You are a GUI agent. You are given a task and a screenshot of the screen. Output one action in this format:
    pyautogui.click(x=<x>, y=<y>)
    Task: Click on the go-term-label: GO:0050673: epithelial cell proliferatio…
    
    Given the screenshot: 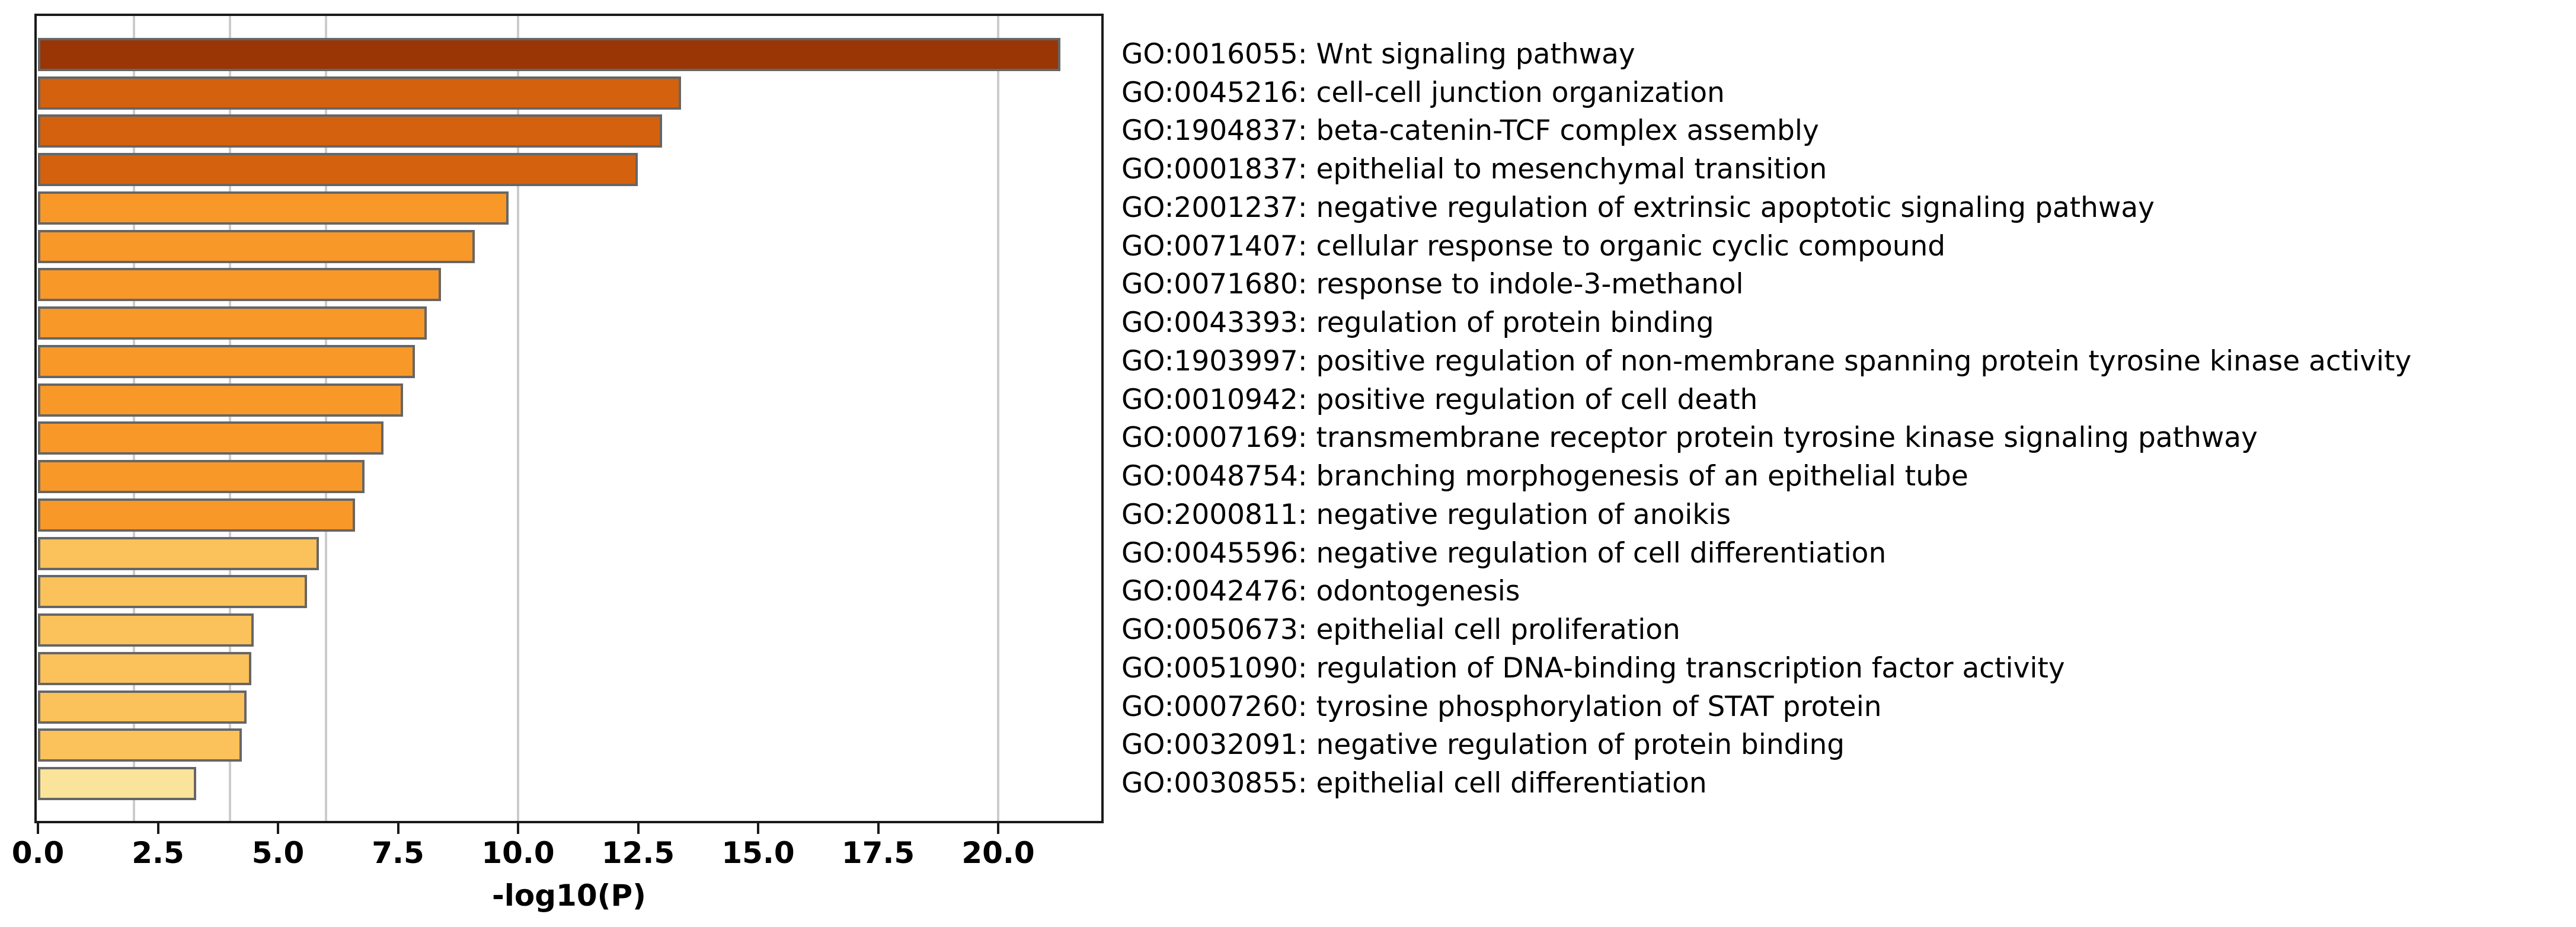 What is the action you would take?
    pyautogui.click(x=1400, y=630)
    